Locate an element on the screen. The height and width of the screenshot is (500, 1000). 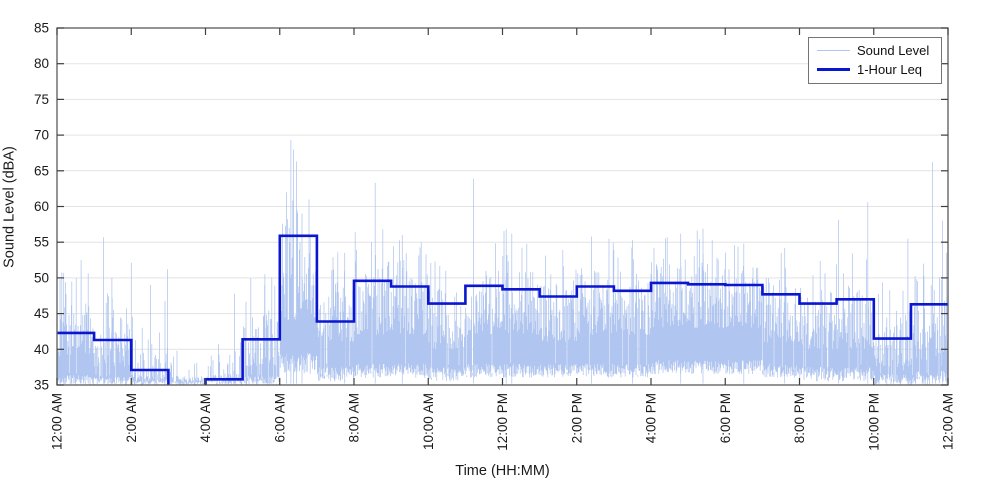
legend: Sound Level 1-Hour Leq is located at coordinates (875, 60).